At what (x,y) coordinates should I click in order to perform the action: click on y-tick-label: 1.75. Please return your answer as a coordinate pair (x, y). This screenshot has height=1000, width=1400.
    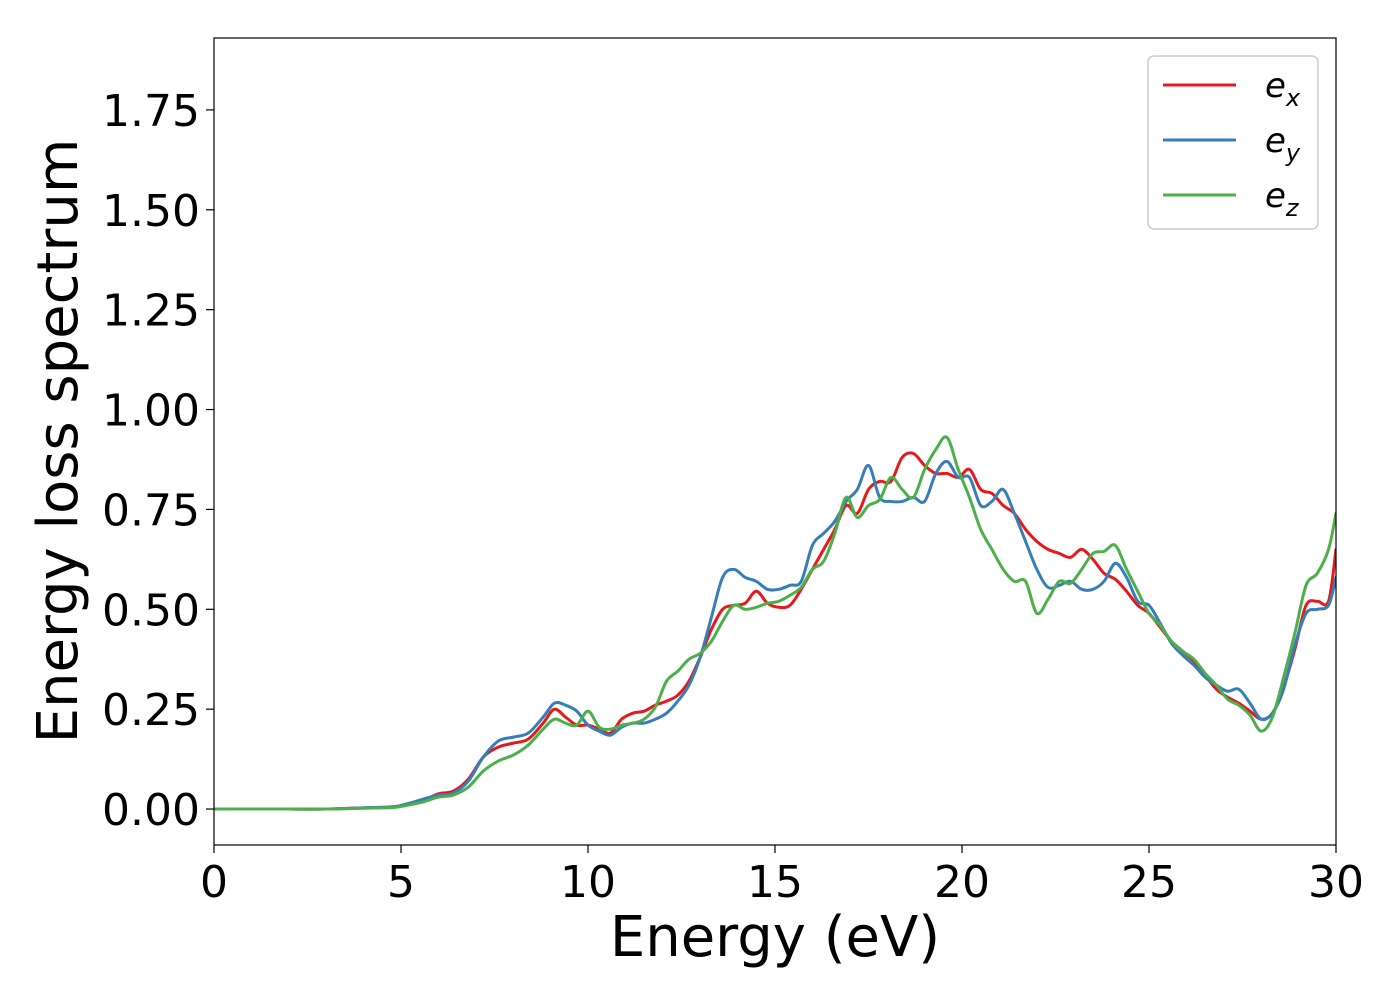
    Looking at the image, I should click on (151, 111).